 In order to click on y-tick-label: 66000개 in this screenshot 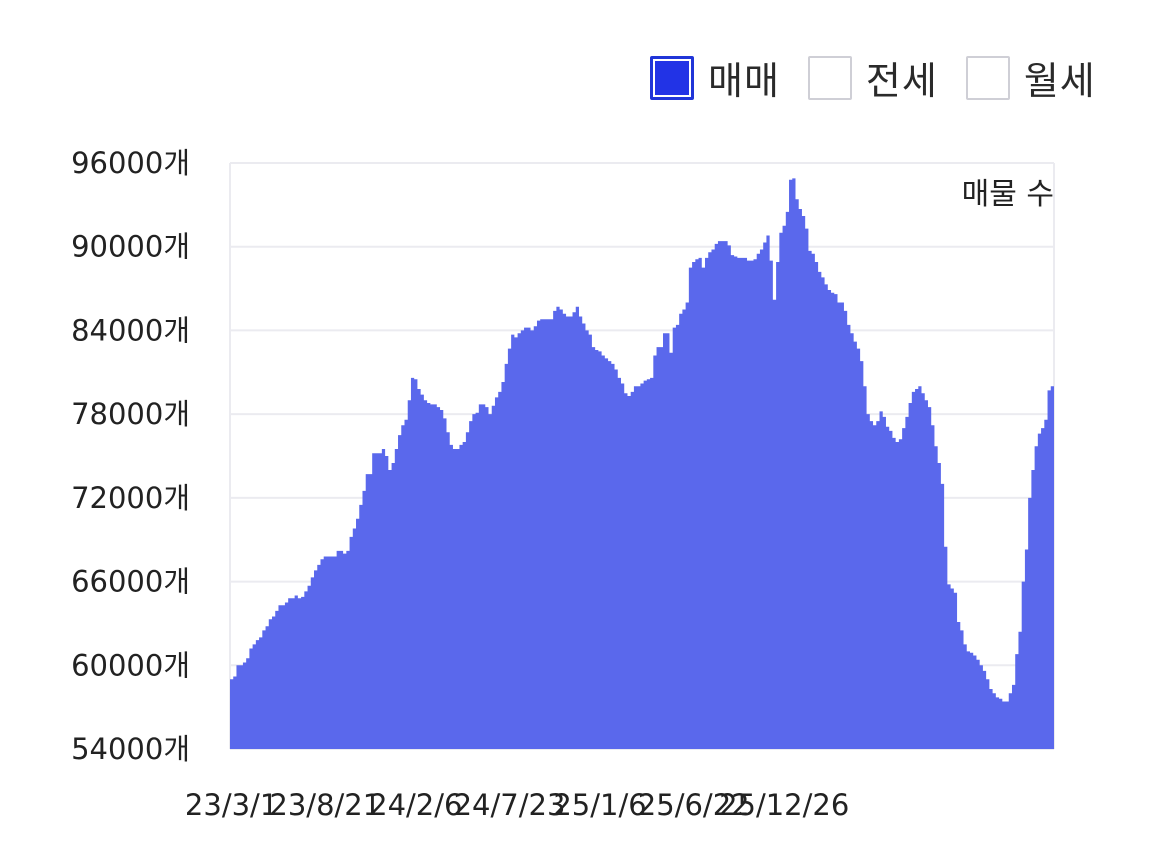, I will do `click(130, 582)`.